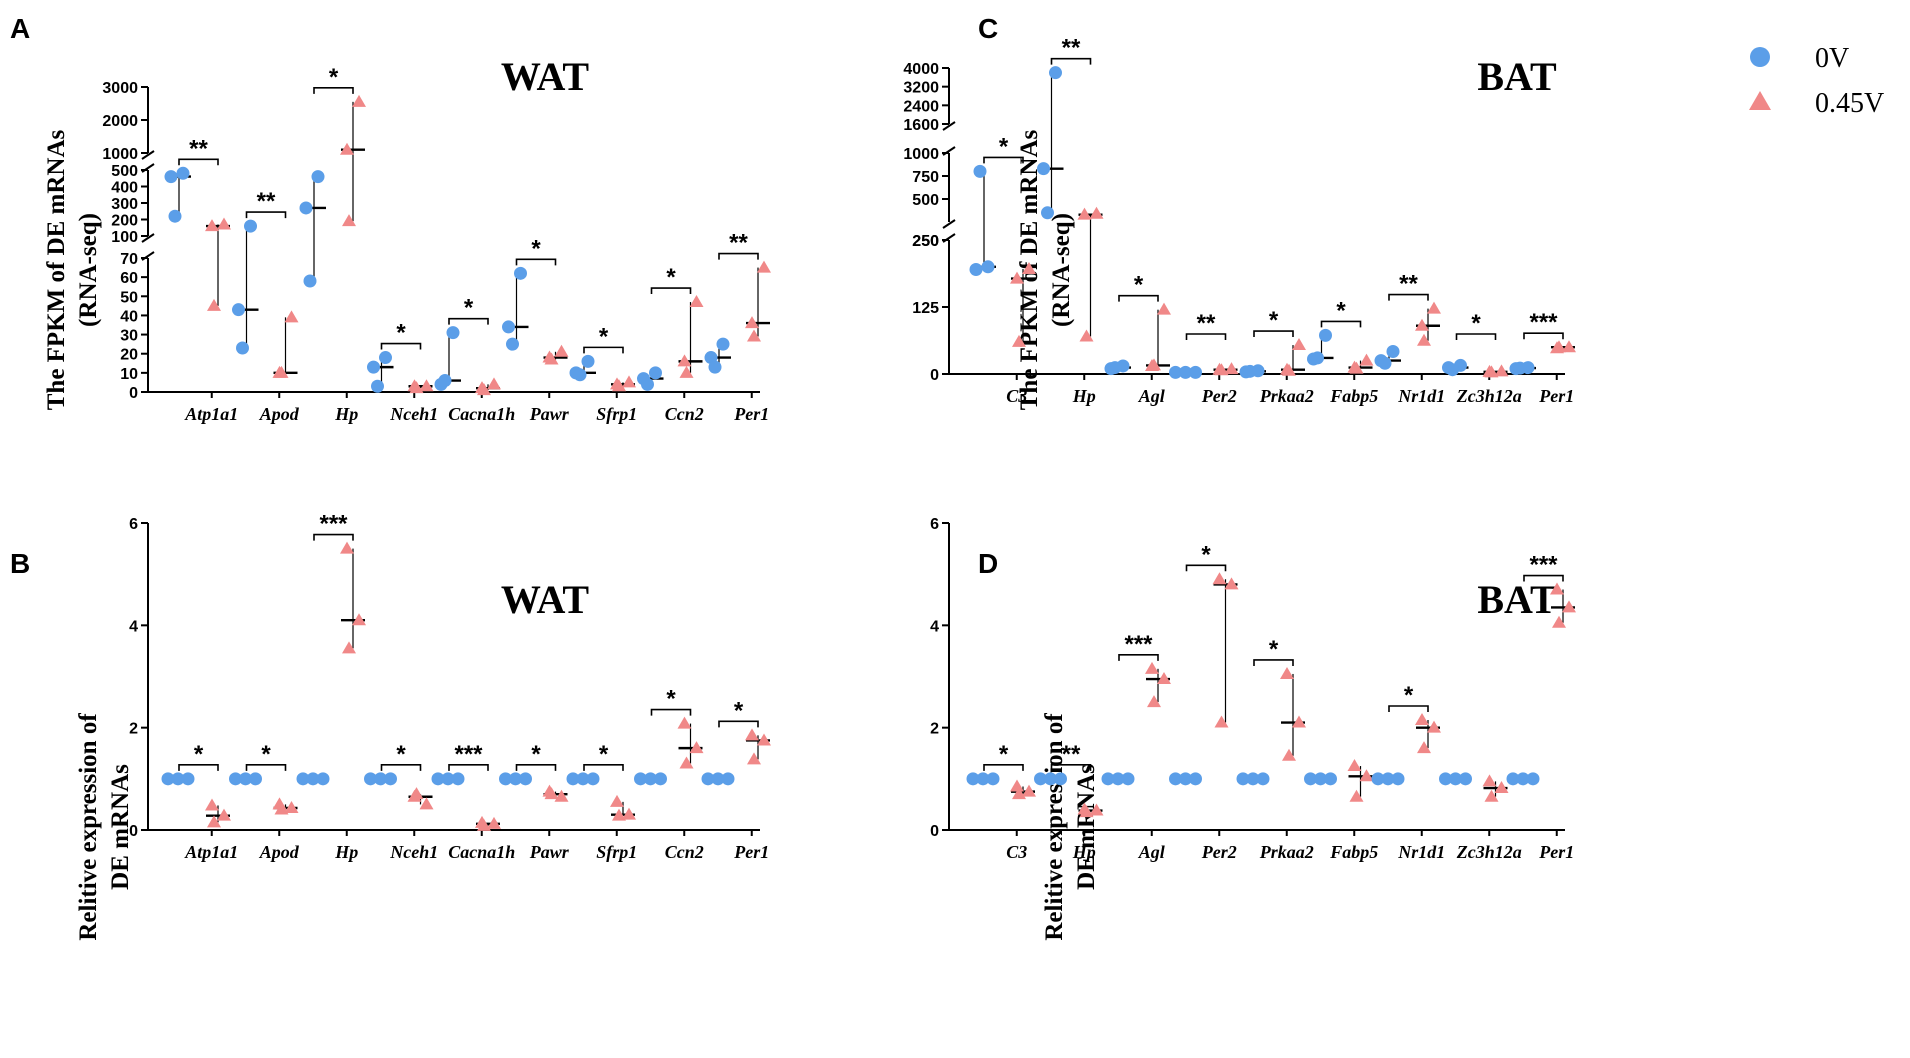 Image resolution: width=1910 pixels, height=1058 pixels. Describe the element at coordinates (129, 374) in the screenshot. I see `y-tick-label: 10` at that location.